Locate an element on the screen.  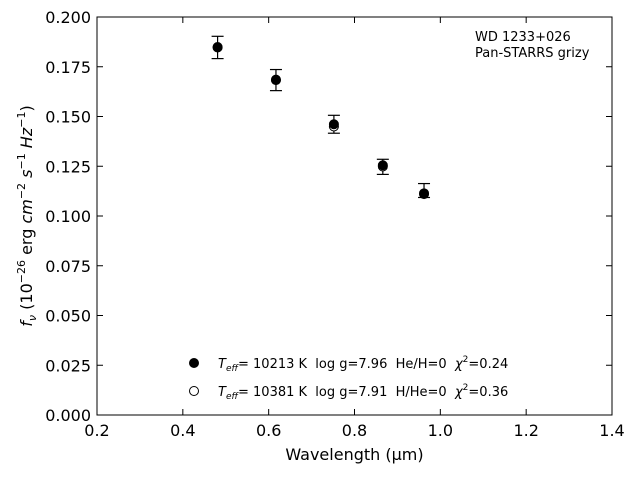
y-tick-label: 0.125 is located at coordinates (68, 166).